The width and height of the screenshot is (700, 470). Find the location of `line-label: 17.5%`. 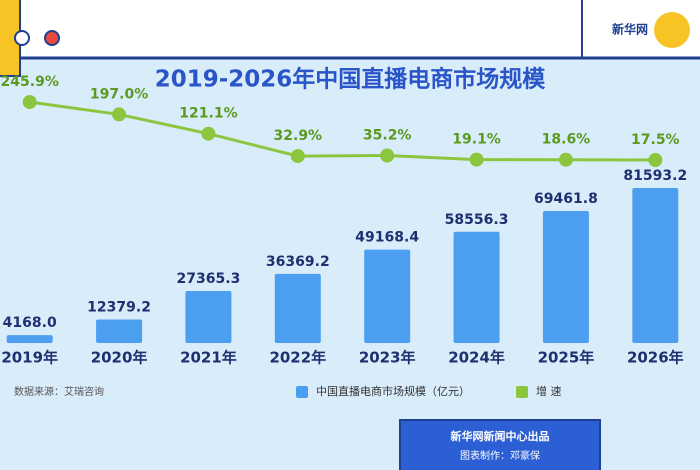

line-label: 17.5% is located at coordinates (655, 140).